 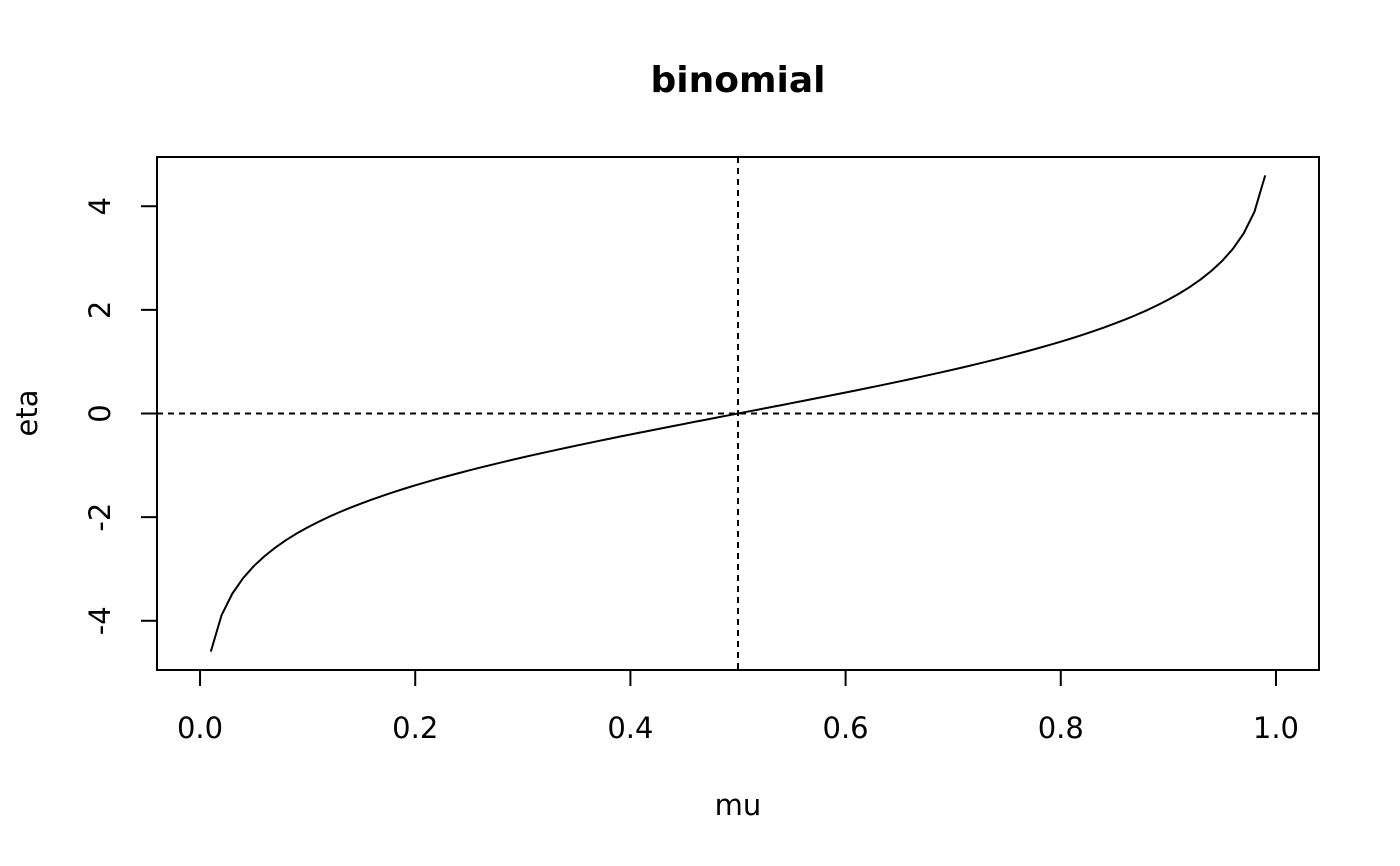 What do you see at coordinates (738, 80) in the screenshot?
I see `chart-title: binomial` at bounding box center [738, 80].